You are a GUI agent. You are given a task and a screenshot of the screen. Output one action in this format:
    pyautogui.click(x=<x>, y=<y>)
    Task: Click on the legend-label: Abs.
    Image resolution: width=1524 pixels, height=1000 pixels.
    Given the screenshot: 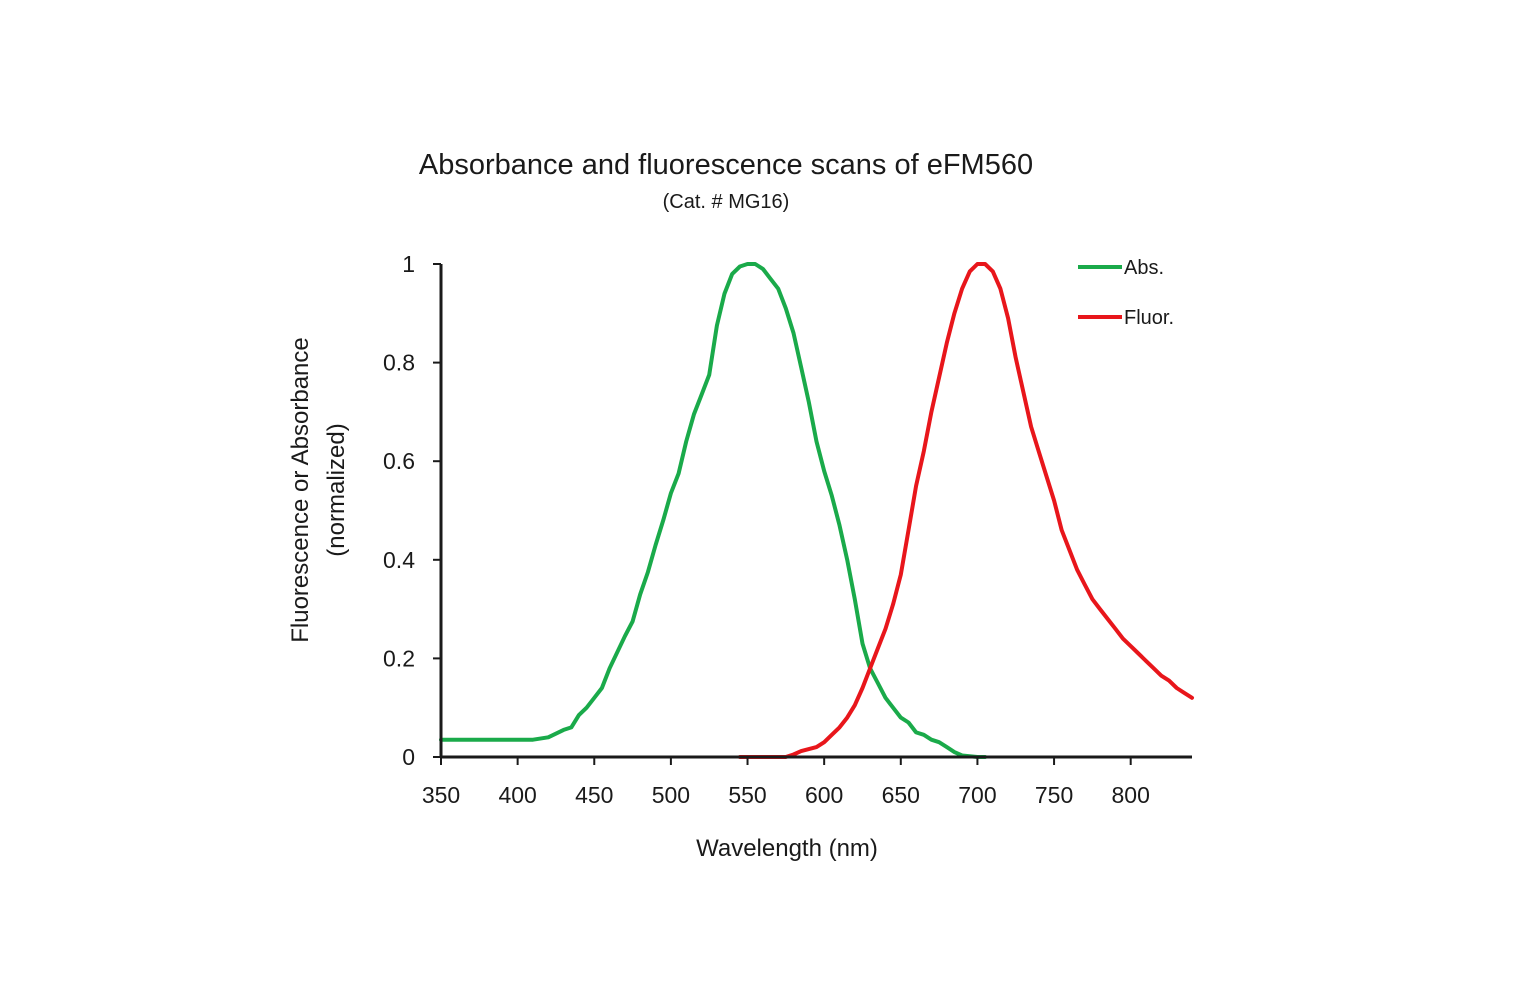 What is the action you would take?
    pyautogui.click(x=1144, y=268)
    